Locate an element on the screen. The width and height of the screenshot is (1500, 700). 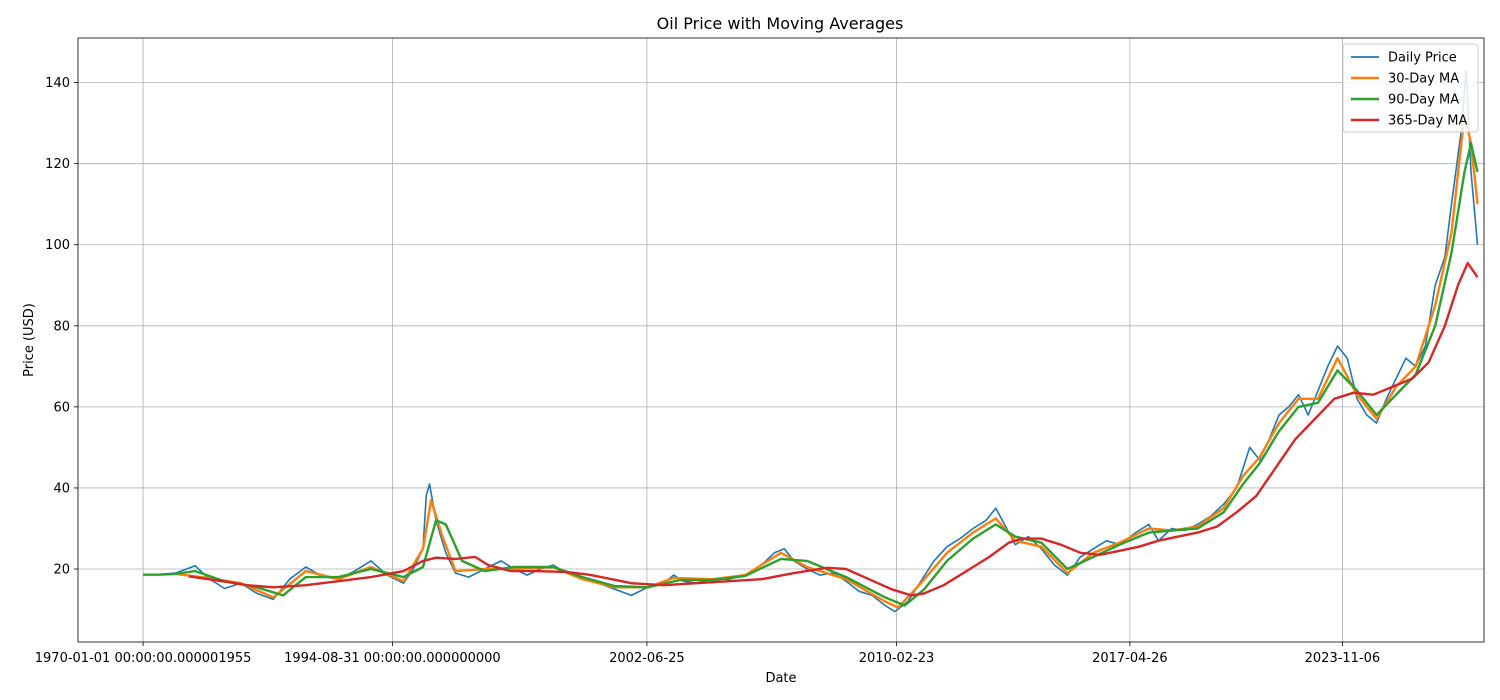
x-tick-label-1: 1994-08-31 00:00:00.000000000 is located at coordinates (392, 658).